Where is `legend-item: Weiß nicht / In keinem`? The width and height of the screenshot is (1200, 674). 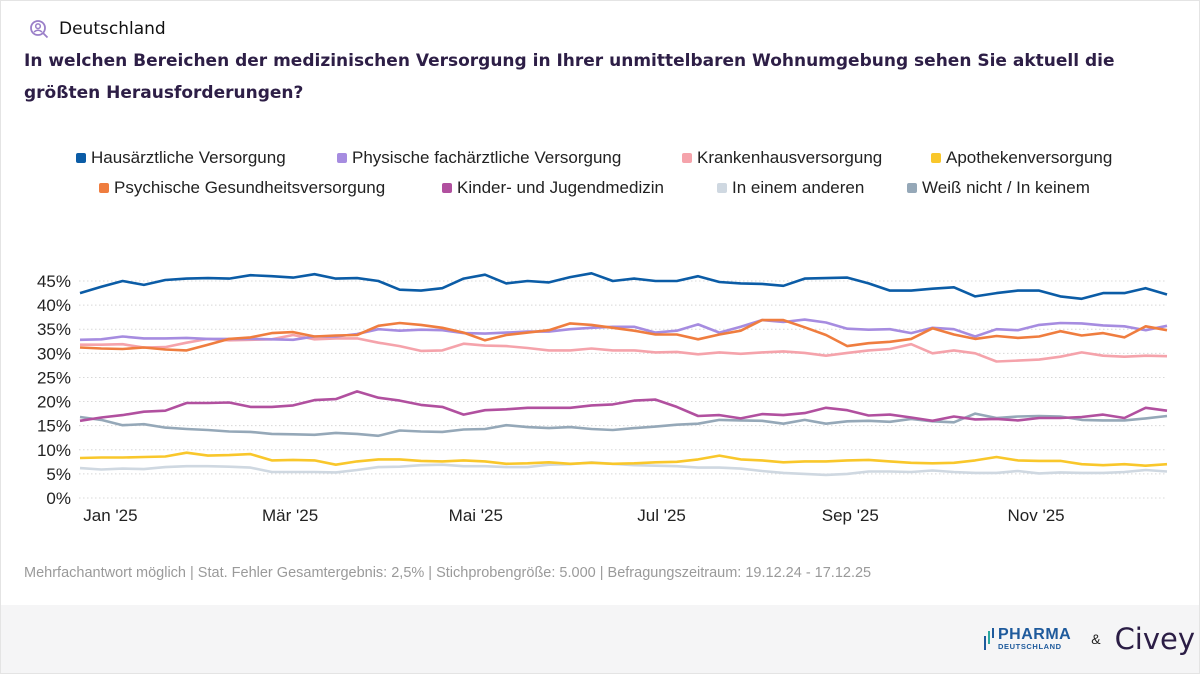 legend-item: Weiß nicht / In keinem is located at coordinates (998, 188).